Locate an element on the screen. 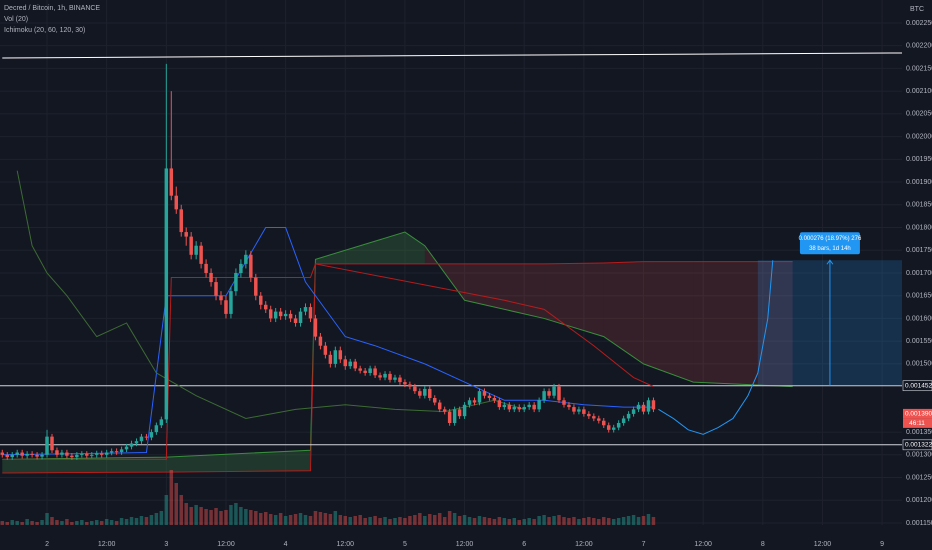 This screenshot has width=932, height=550. price-label: 0.001322 is located at coordinates (918, 445).